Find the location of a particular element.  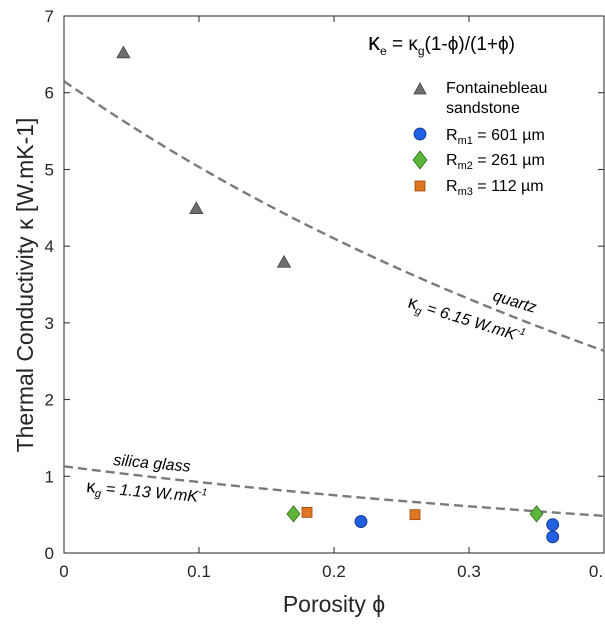

y-tick-label: 2 is located at coordinates (49, 400).